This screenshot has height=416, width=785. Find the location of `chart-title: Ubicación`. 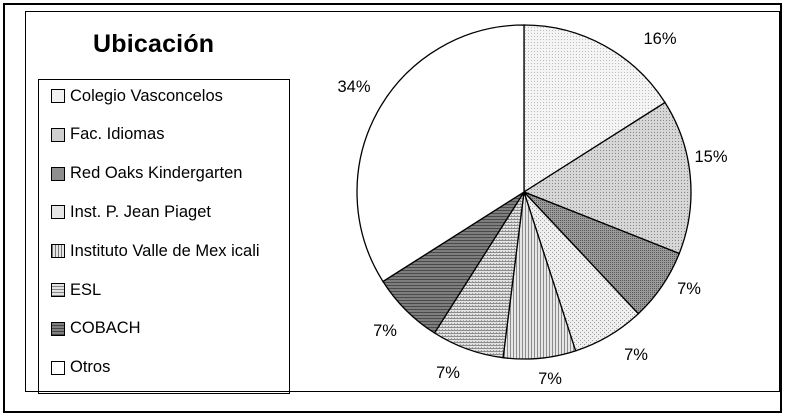

chart-title: Ubicación is located at coordinates (154, 44).